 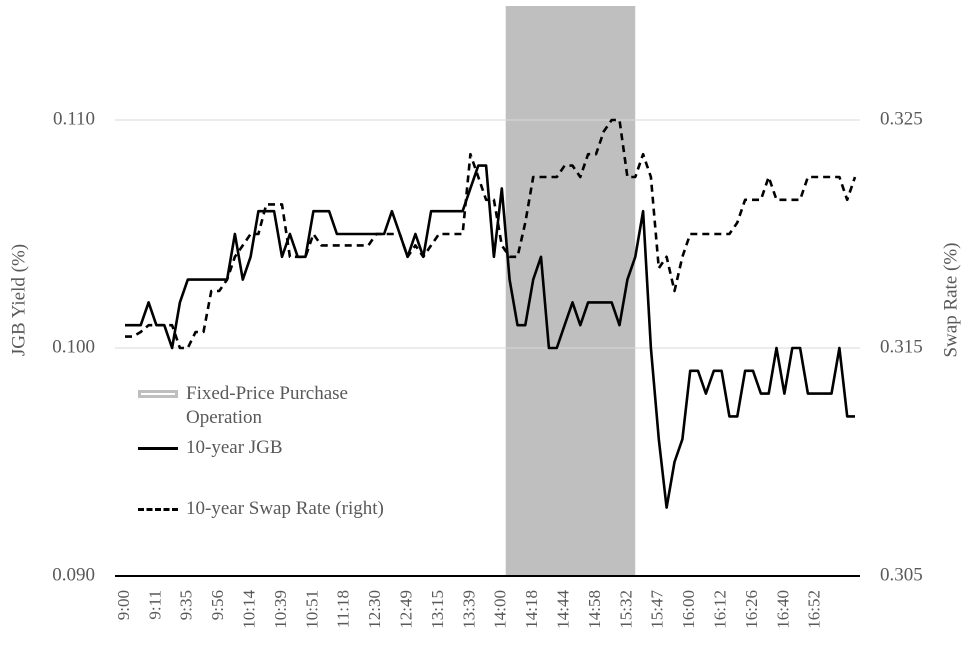 I want to click on x-tick-label: 15:32, so click(x=625, y=609).